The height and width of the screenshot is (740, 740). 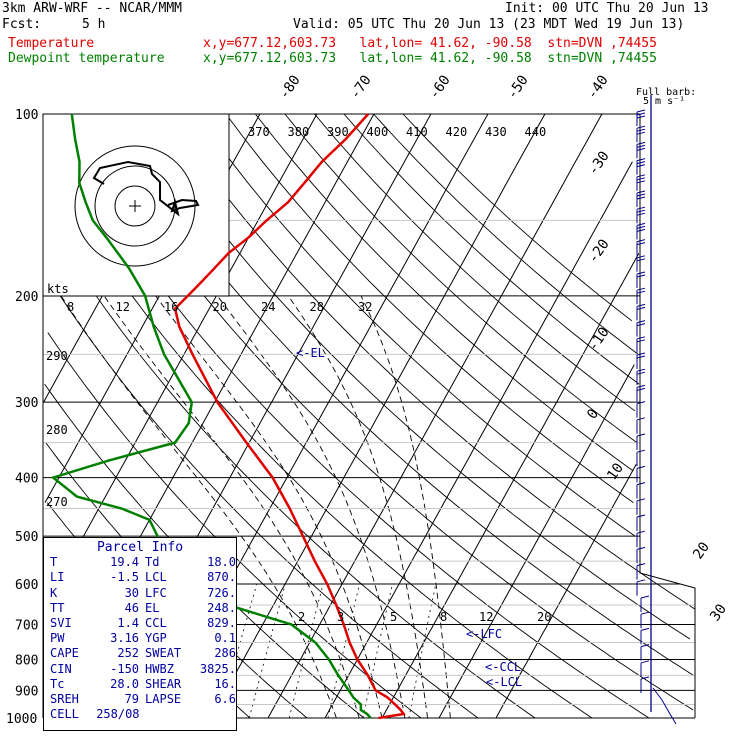 What do you see at coordinates (544, 617) in the screenshot?
I see `mixing-ratio-label: 20` at bounding box center [544, 617].